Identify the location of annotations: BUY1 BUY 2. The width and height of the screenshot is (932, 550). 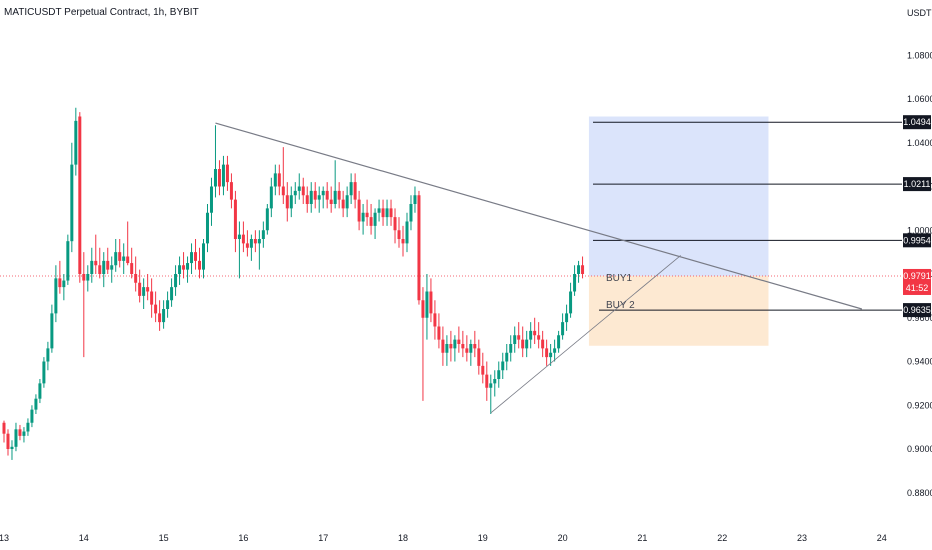
(620, 292).